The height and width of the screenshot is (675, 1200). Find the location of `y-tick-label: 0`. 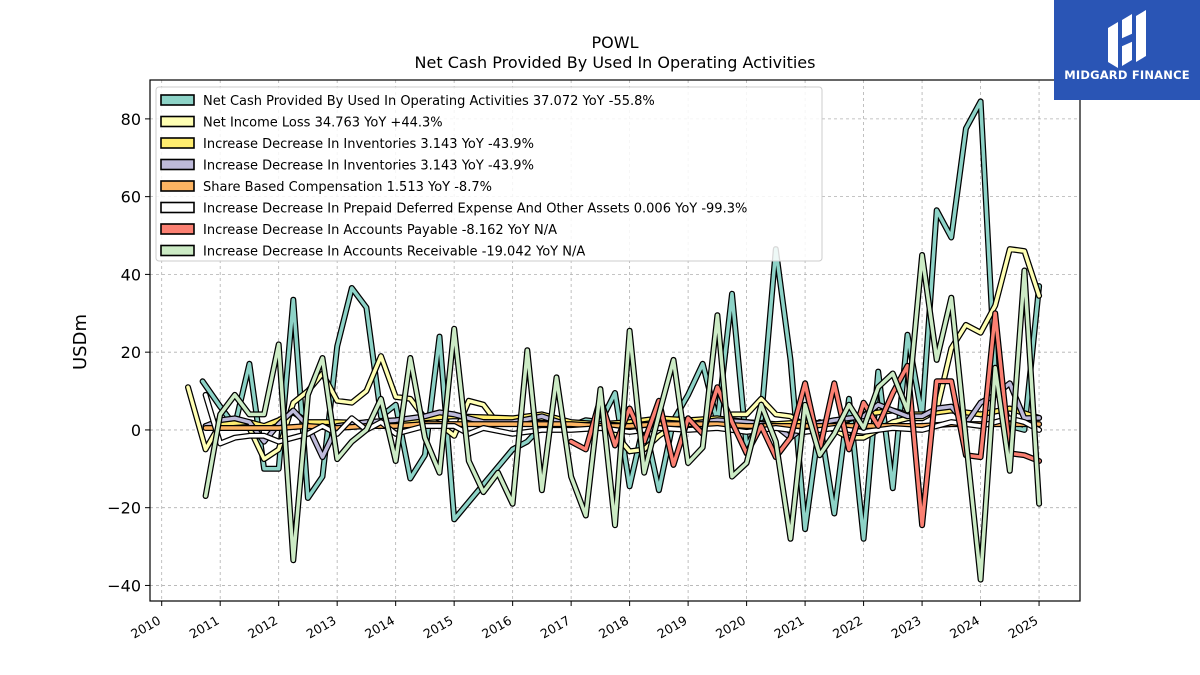

y-tick-label: 0 is located at coordinates (136, 430).